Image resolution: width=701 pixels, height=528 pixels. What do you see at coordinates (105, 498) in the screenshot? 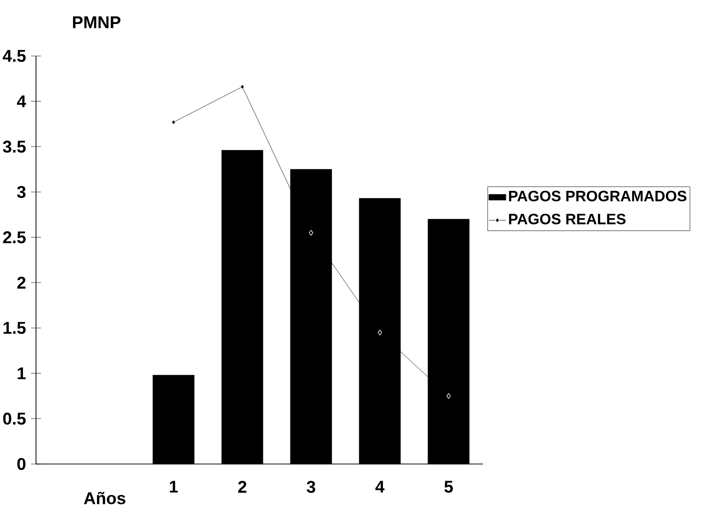
I see `x-axis-title: Años` at bounding box center [105, 498].